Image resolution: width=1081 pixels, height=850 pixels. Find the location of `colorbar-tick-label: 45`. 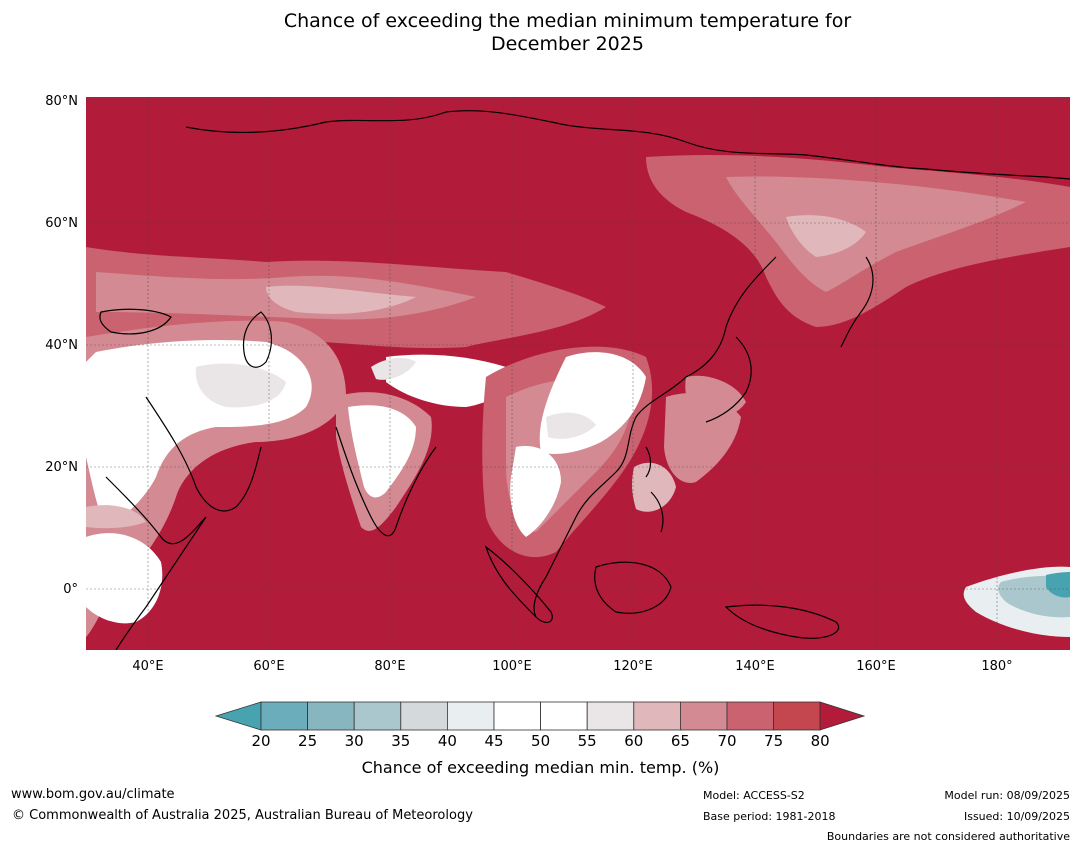

colorbar-tick-label: 45 is located at coordinates (494, 741).